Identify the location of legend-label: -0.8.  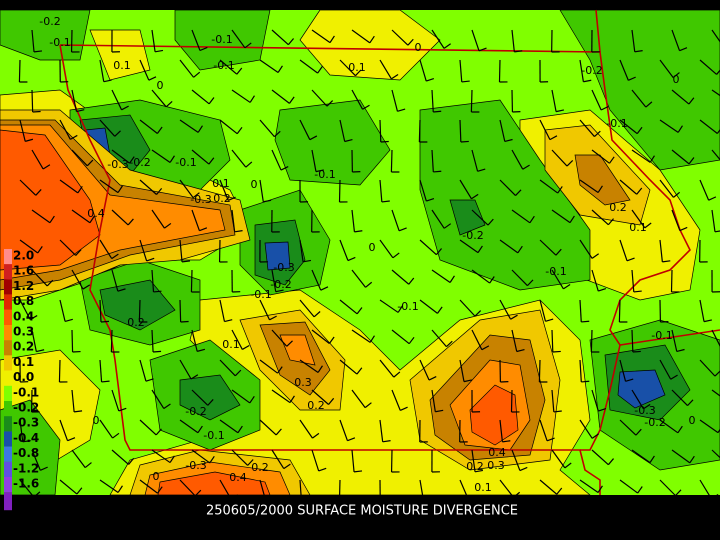
(26, 453).